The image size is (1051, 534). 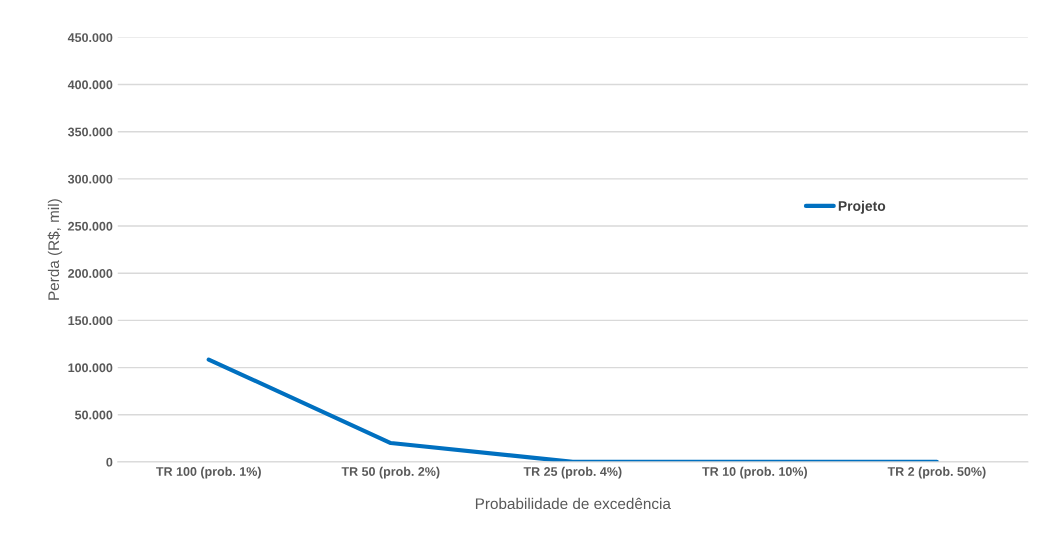 What do you see at coordinates (55, 249) in the screenshot?
I see `y-axis-title: Perda (R$, mil)` at bounding box center [55, 249].